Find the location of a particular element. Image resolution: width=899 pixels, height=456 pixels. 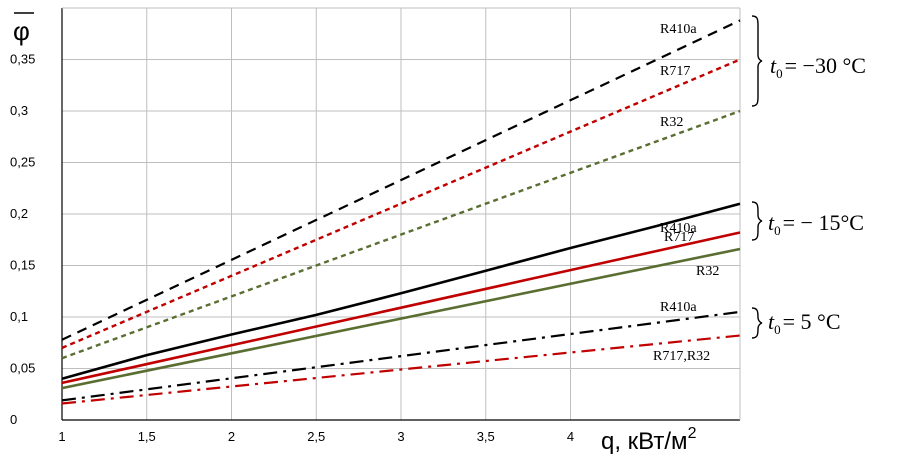

group-label-value: = − 15°C is located at coordinates (823, 222).